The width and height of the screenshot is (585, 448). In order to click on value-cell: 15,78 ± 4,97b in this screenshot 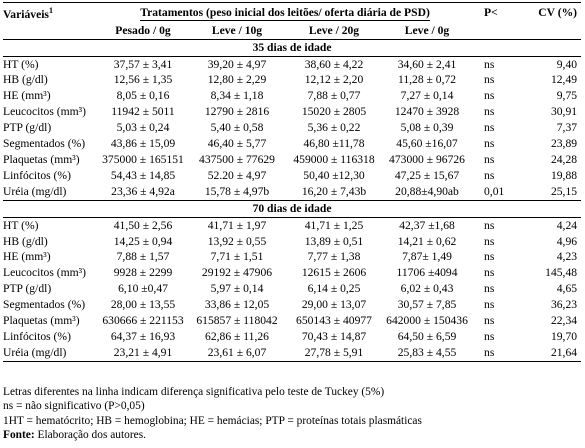, I will do `click(237, 192)`.